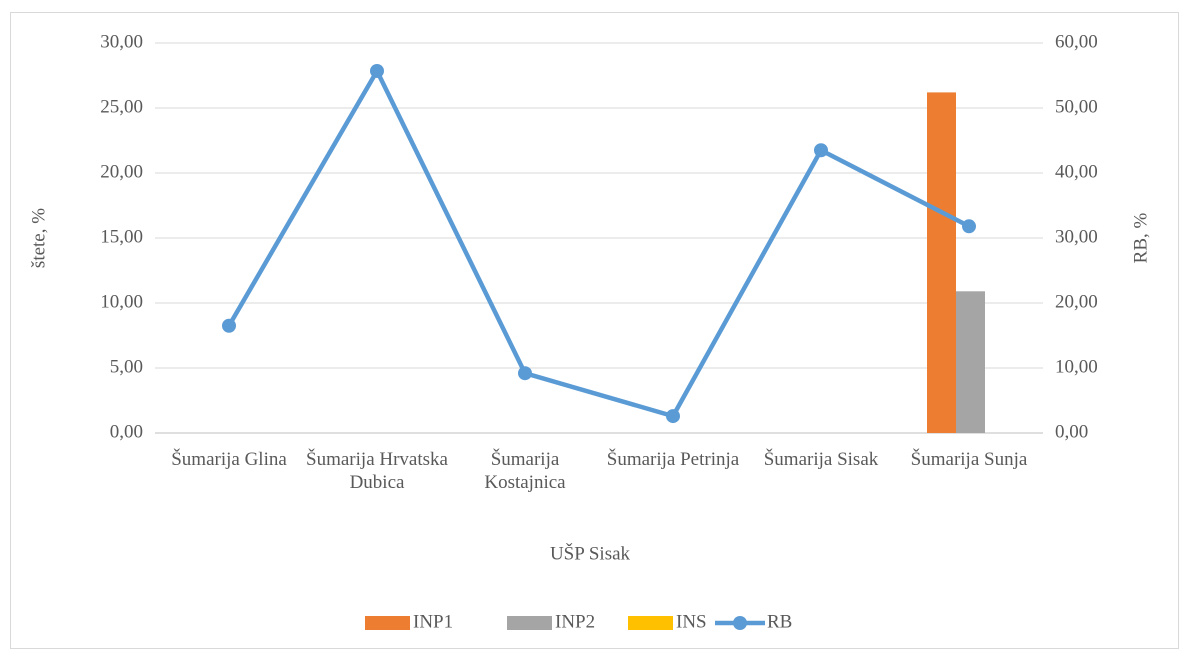  I want to click on legend-label: INS, so click(691, 621).